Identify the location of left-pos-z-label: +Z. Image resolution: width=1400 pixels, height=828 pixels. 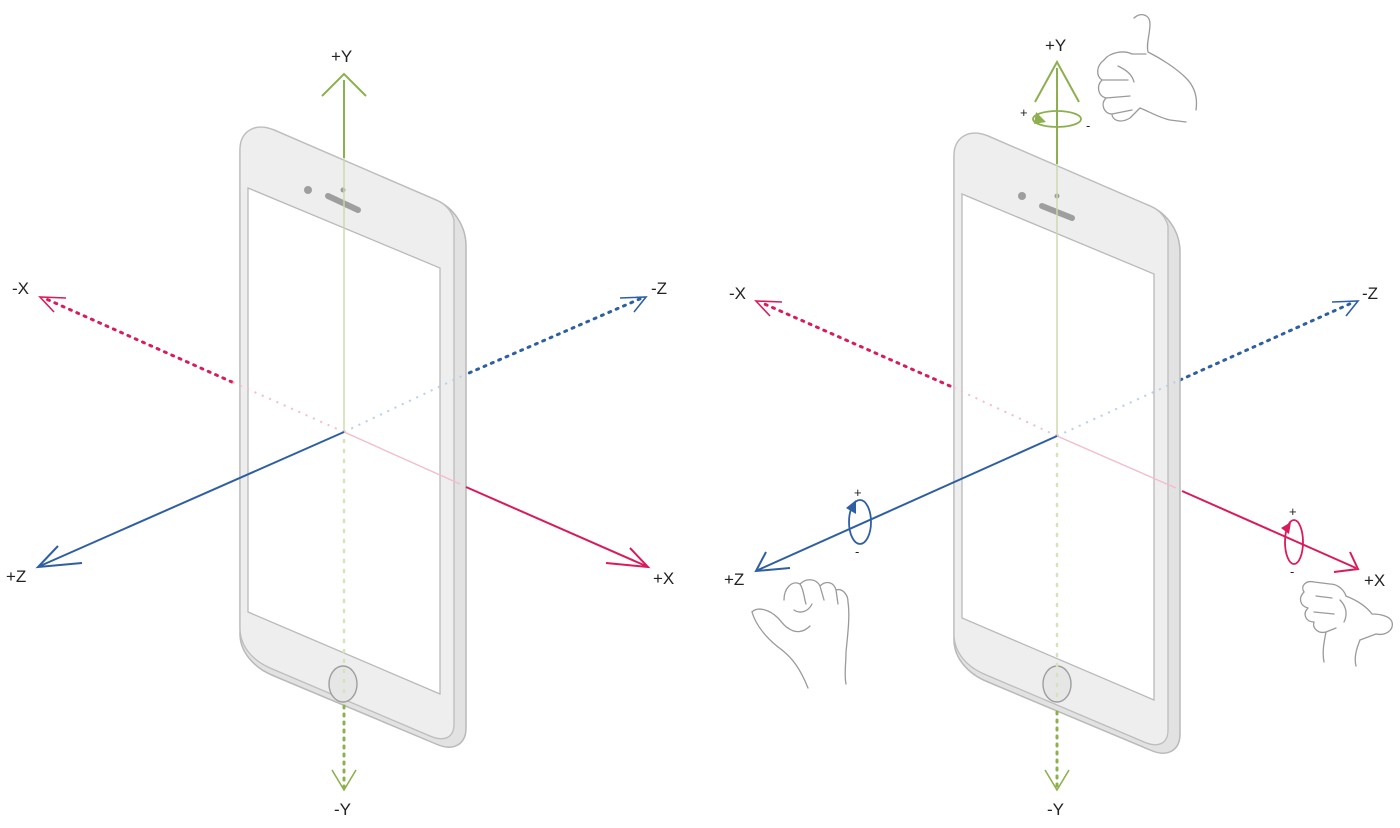
(16, 576).